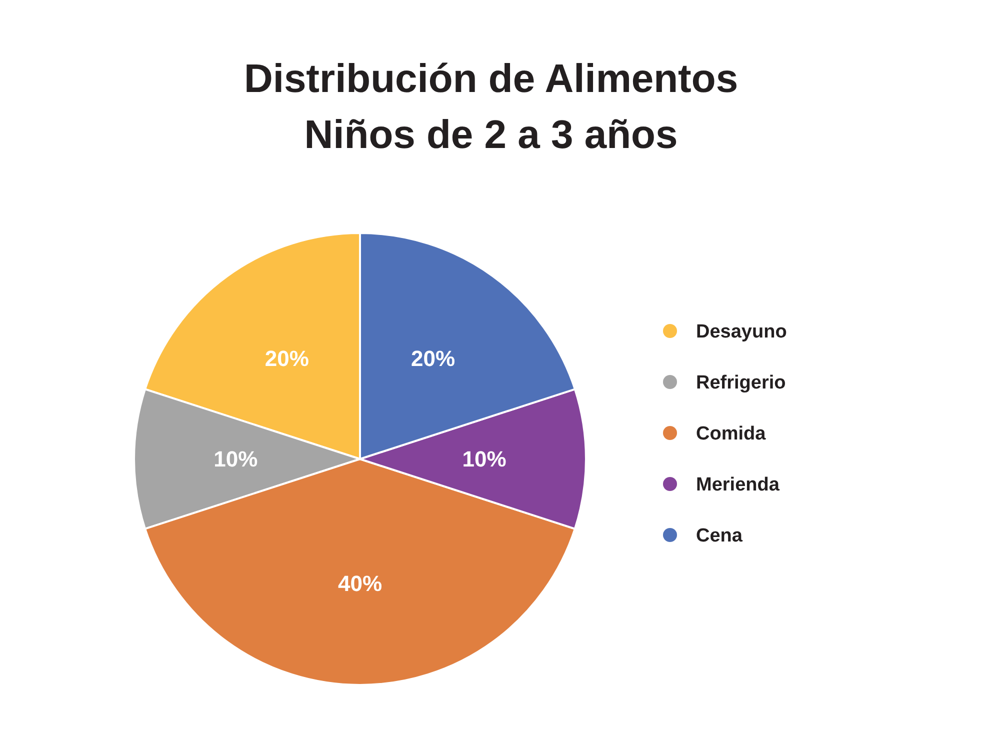 This screenshot has width=982, height=756. I want to click on data-label: 40%, so click(360, 583).